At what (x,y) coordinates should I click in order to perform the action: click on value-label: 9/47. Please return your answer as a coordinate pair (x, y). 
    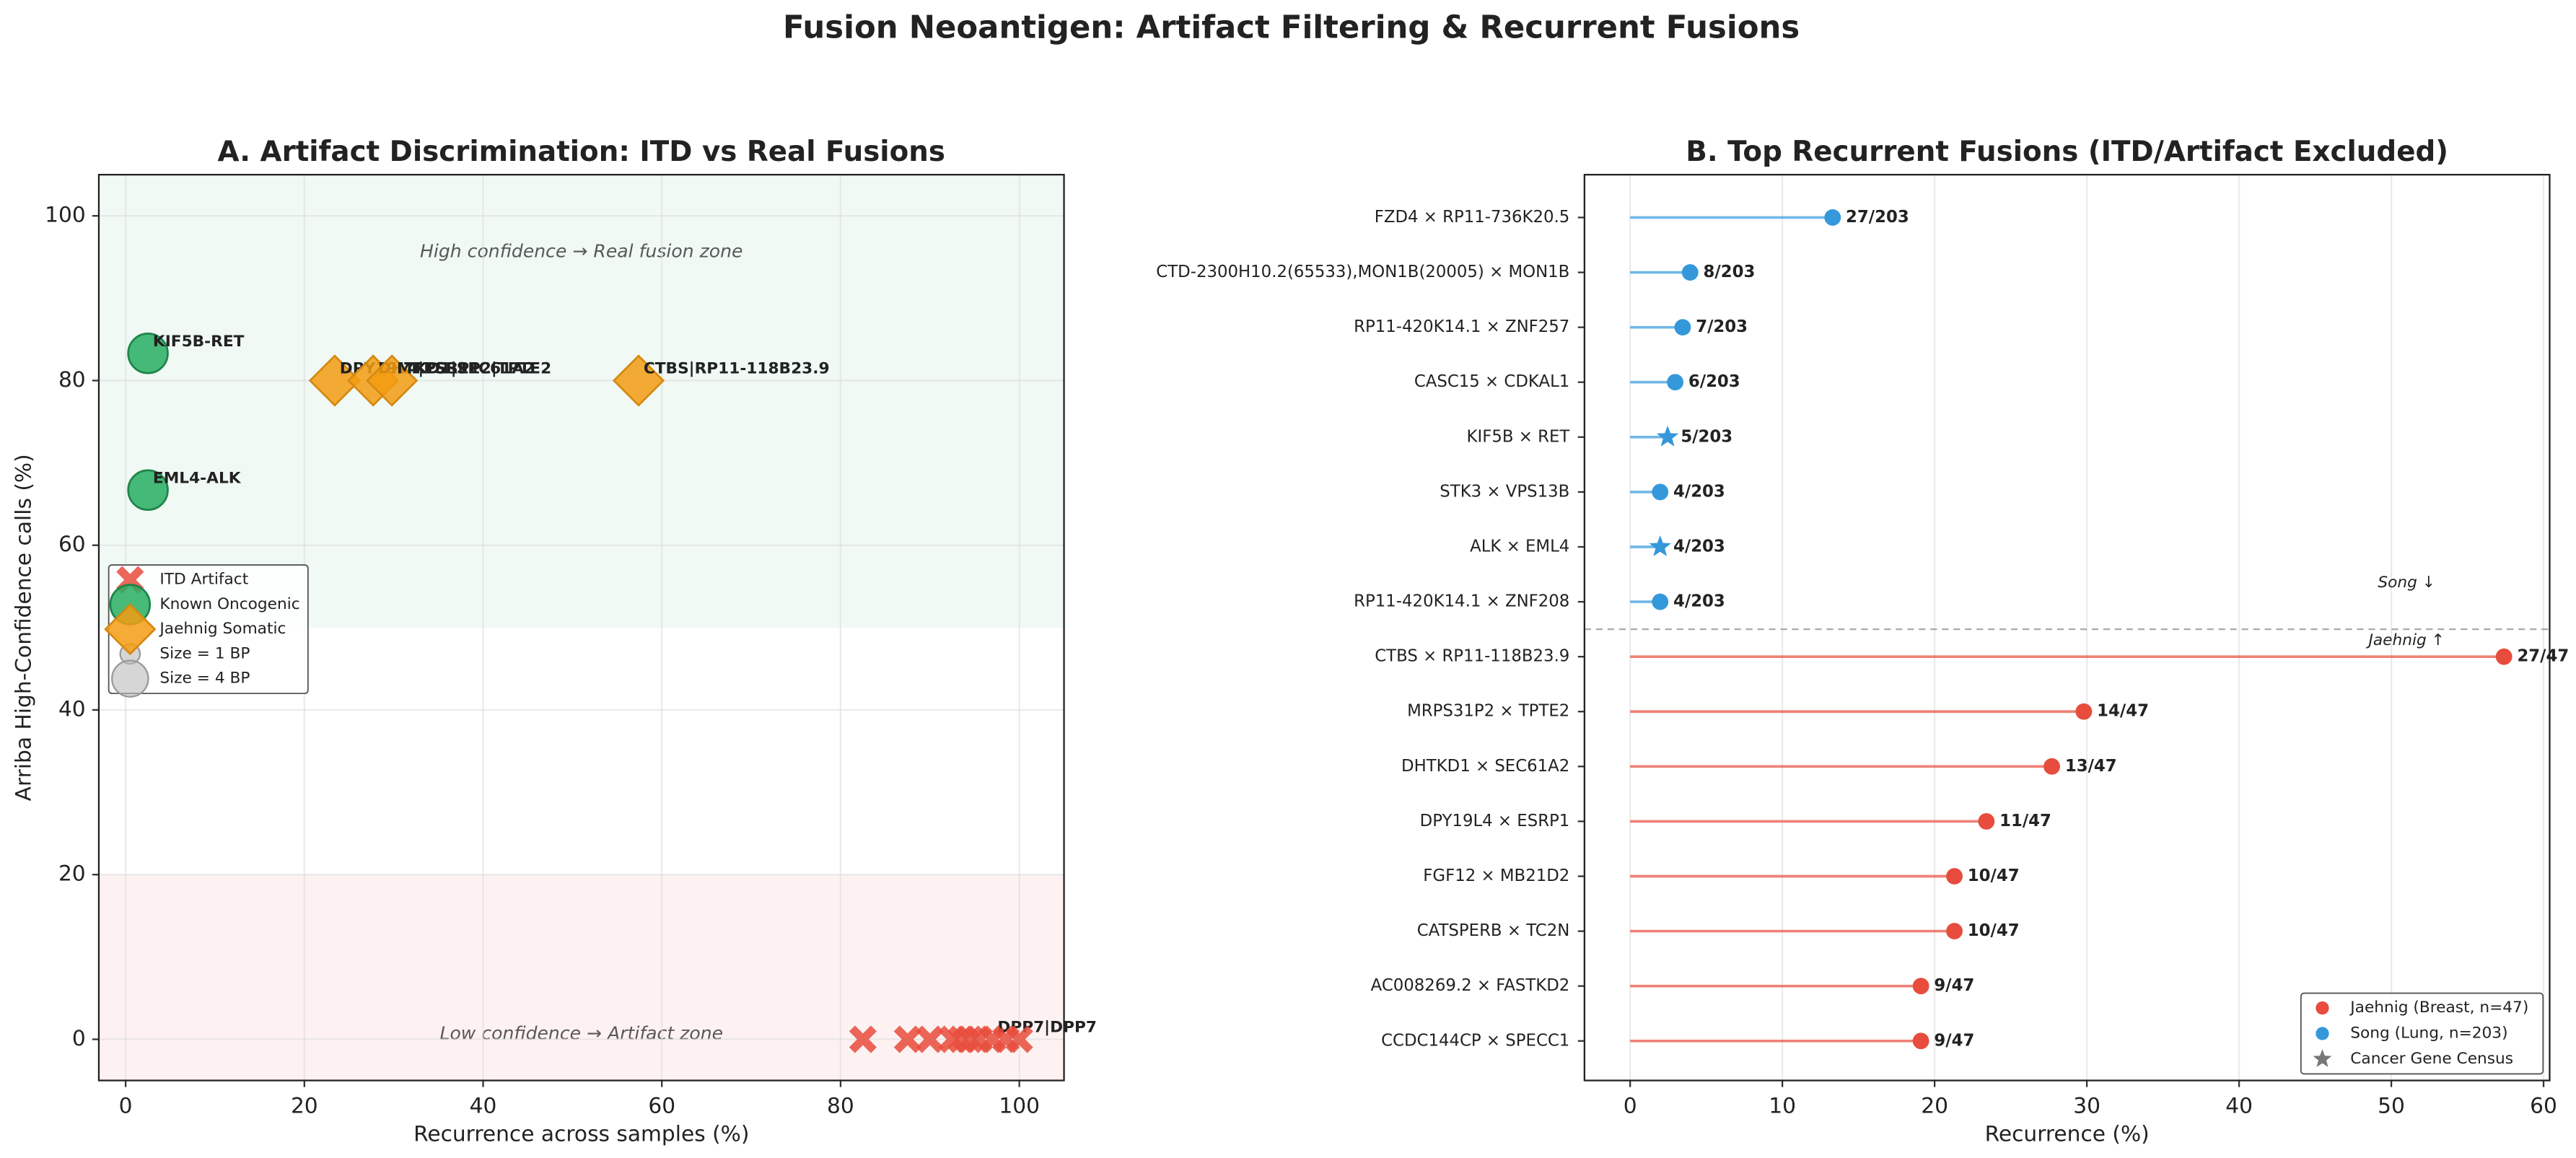
    Looking at the image, I should click on (1954, 1040).